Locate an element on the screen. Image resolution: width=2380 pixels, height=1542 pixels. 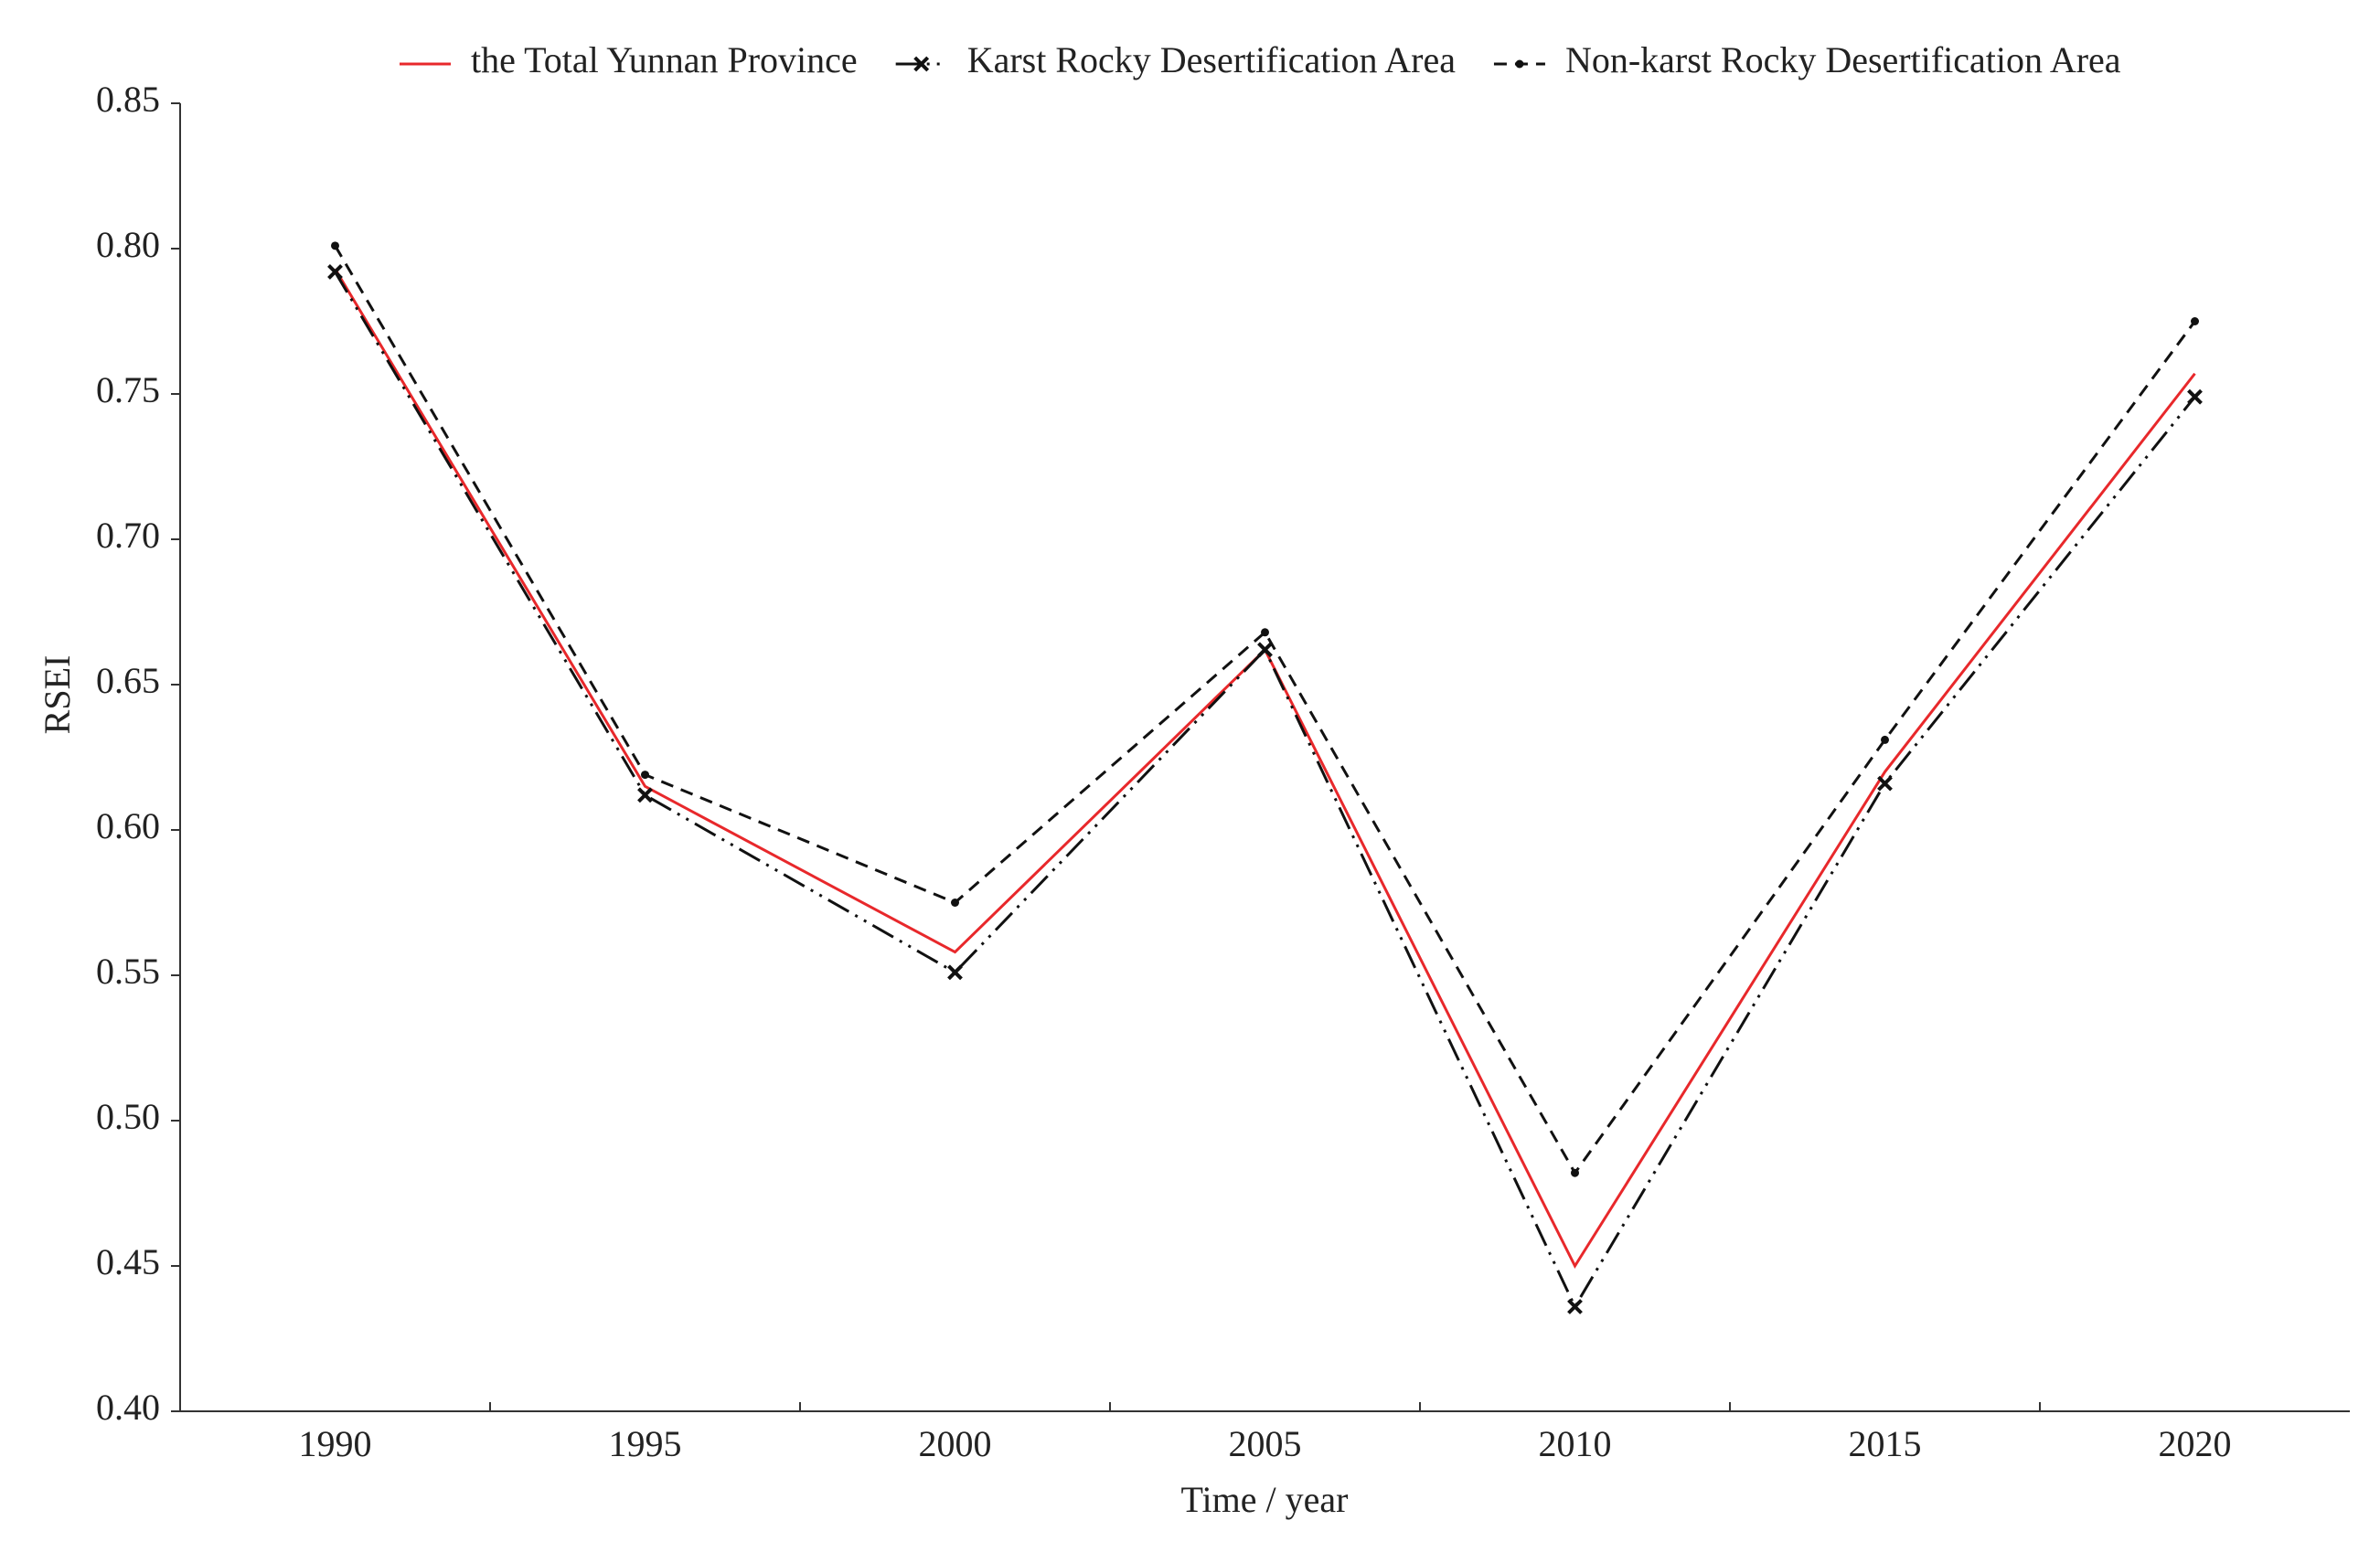
y-tick-label: 0.60 is located at coordinates (128, 825).